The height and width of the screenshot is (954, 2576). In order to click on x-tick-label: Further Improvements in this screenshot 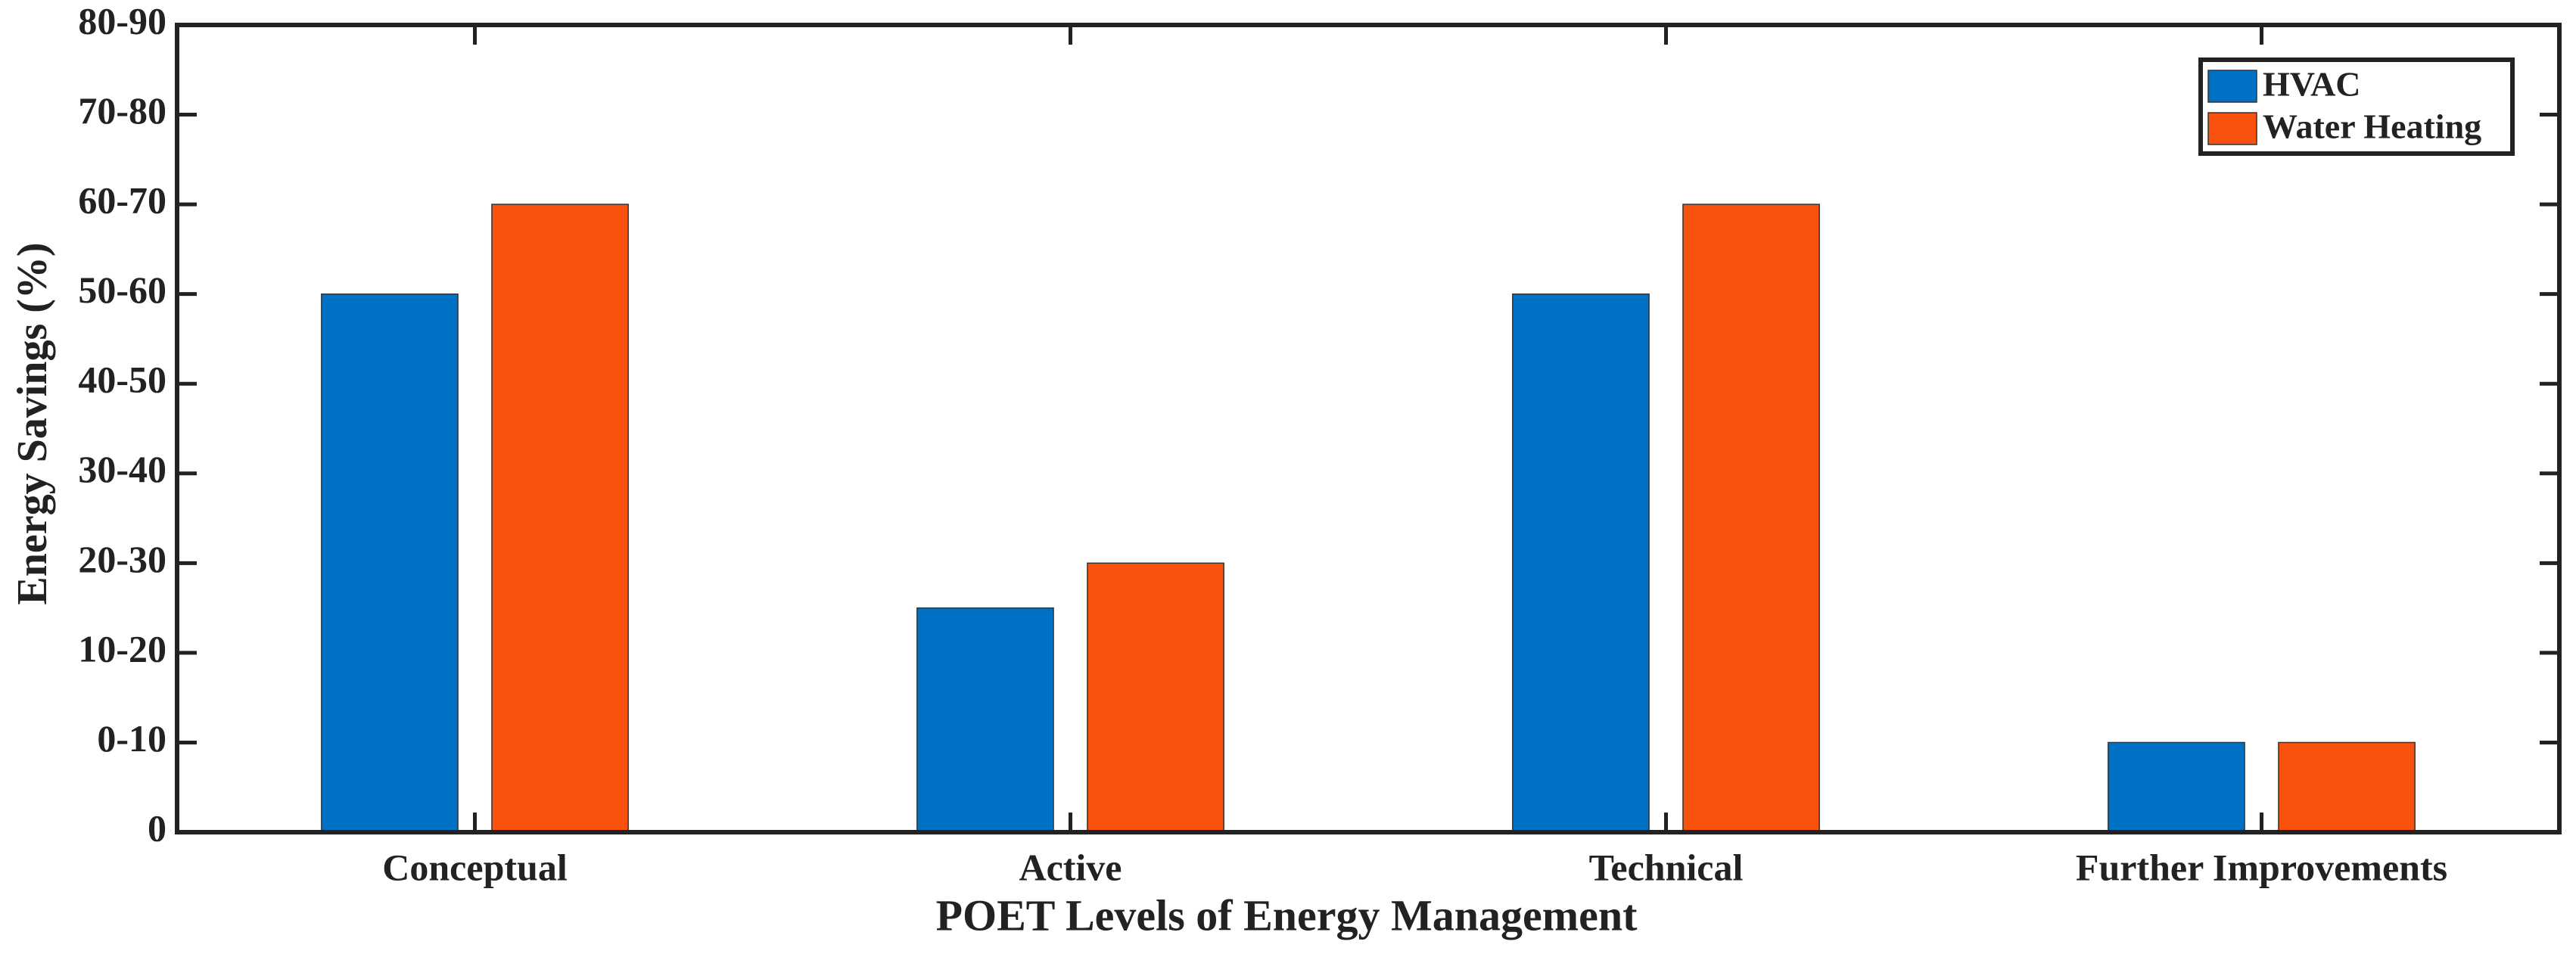, I will do `click(2261, 867)`.